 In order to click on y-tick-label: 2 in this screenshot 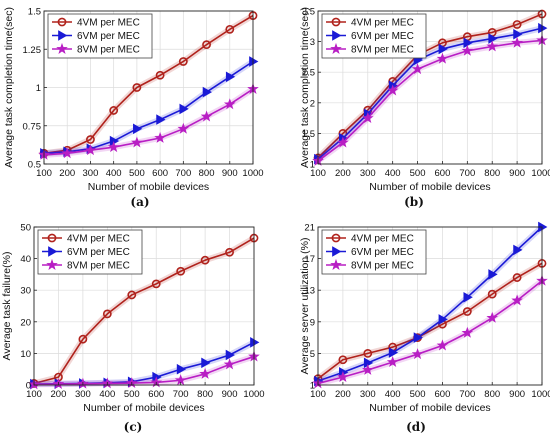, I will do `click(312, 103)`.